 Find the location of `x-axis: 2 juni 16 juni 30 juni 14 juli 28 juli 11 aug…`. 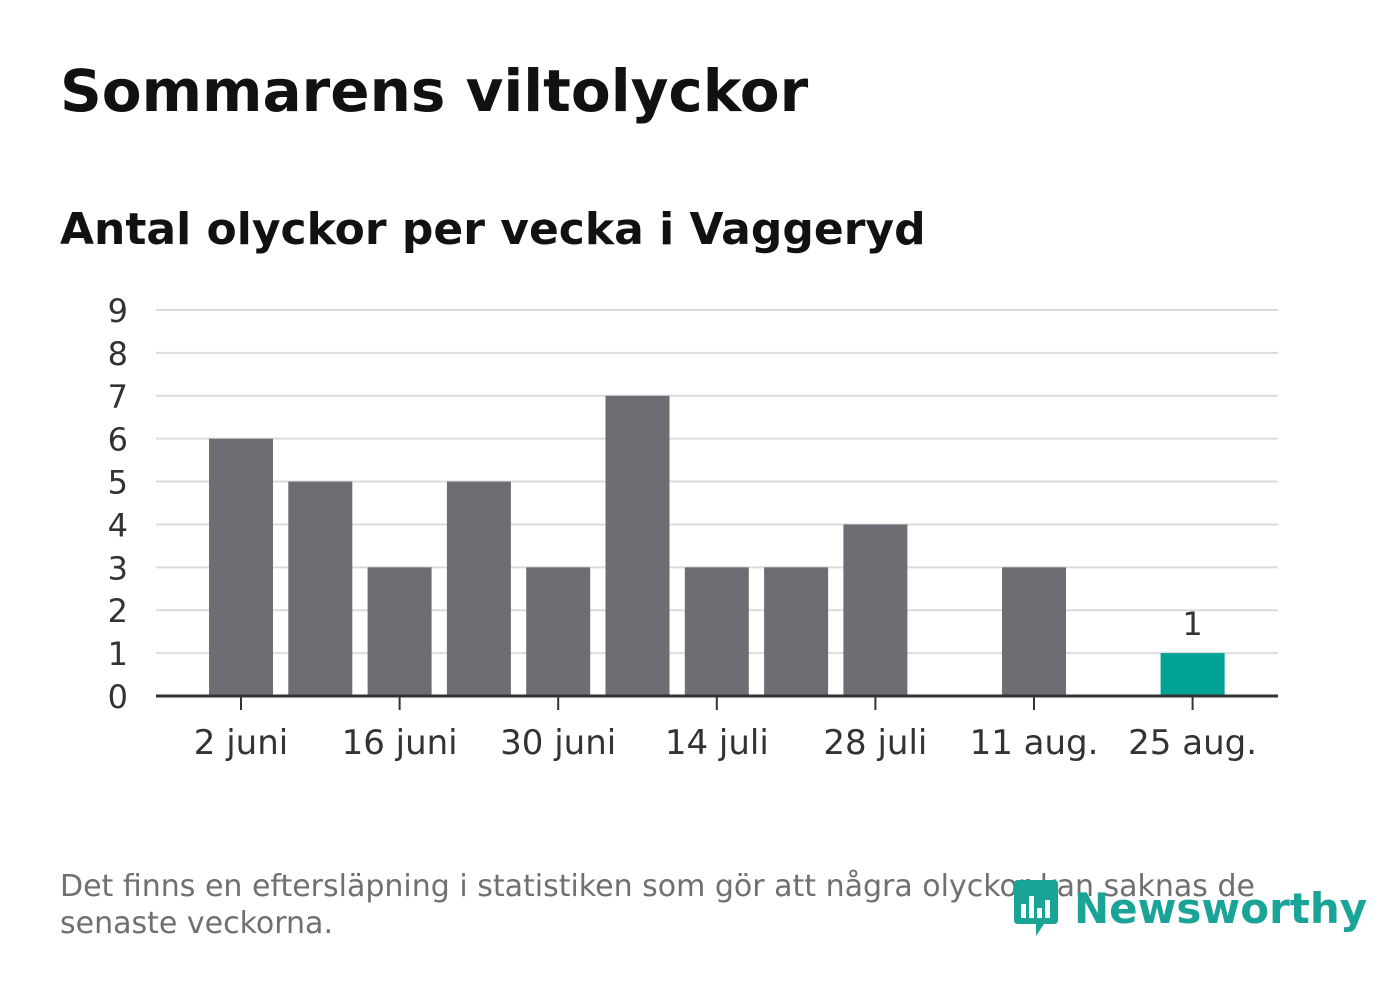

x-axis: 2 juni 16 juni 30 juni 14 juli 28 juli 11 aug… is located at coordinates (717, 728).